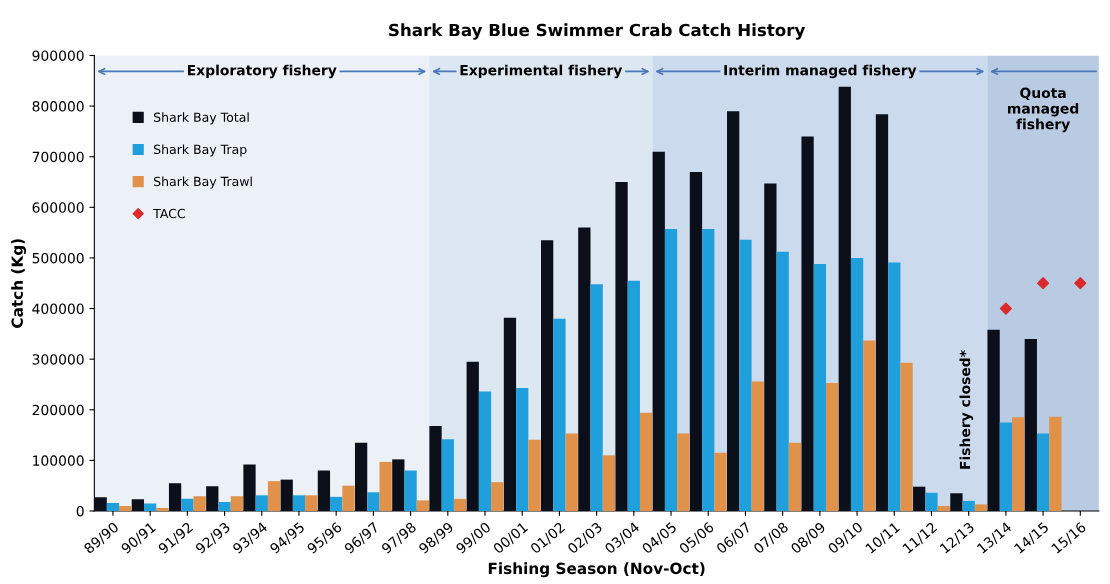 The height and width of the screenshot is (584, 1110). I want to click on y-tick-label: 500000, so click(58, 258).